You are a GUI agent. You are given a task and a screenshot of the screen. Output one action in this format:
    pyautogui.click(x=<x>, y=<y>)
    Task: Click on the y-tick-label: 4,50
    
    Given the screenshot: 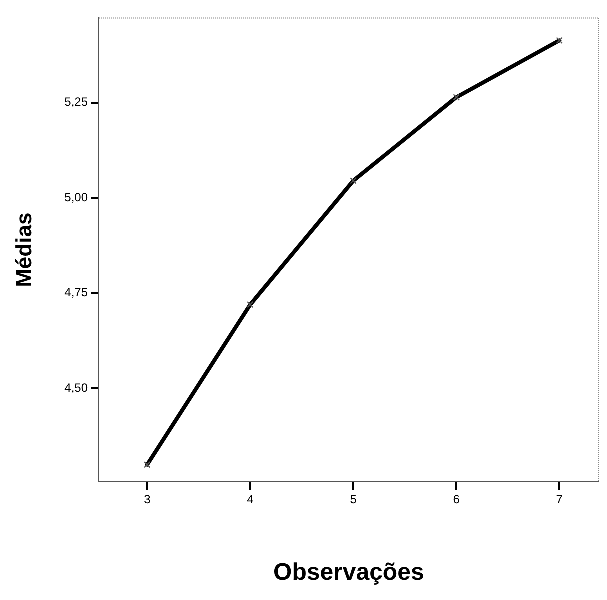 What is the action you would take?
    pyautogui.click(x=76, y=387)
    